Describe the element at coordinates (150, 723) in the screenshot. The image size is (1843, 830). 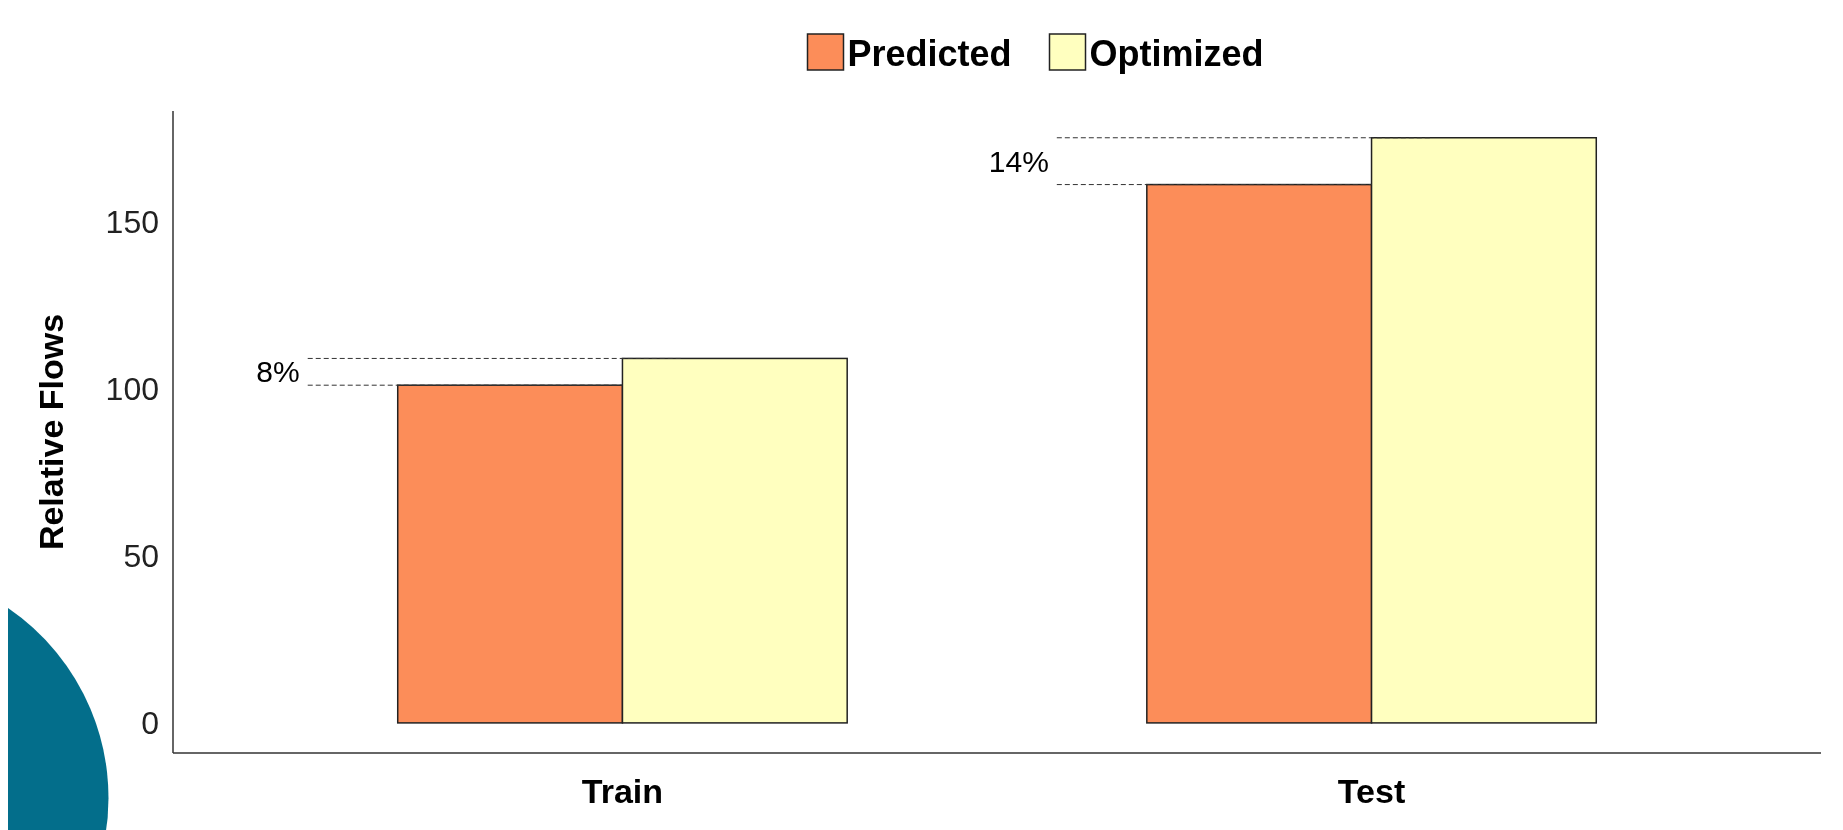
I see `y-tick-label: 0` at that location.